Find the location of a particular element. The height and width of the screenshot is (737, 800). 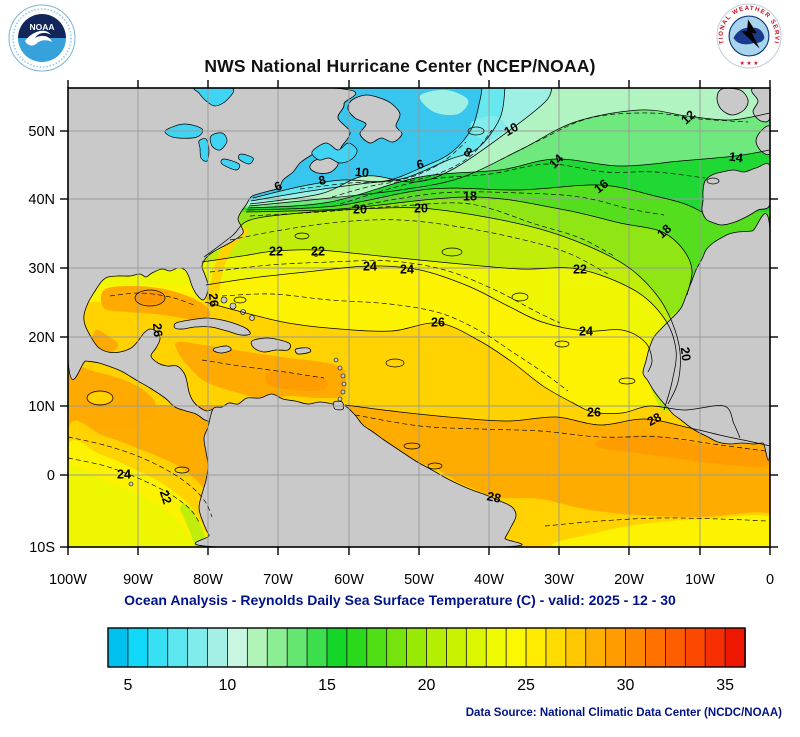

contour-label: 24 is located at coordinates (586, 332).